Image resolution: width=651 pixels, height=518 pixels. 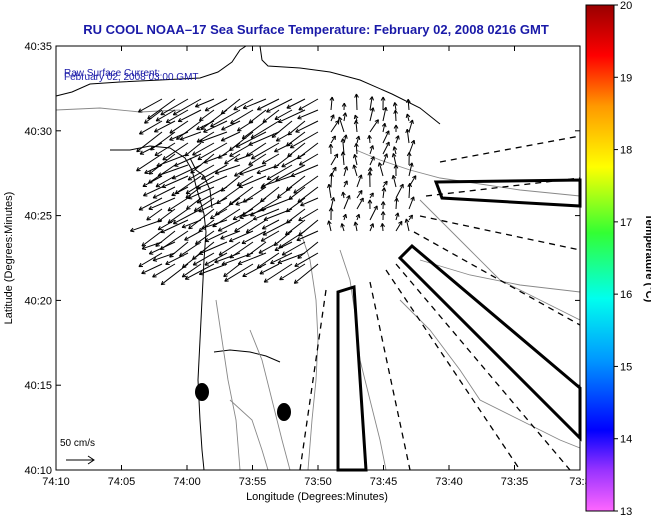 I want to click on colorbar-tick-label: 16, so click(x=626, y=295).